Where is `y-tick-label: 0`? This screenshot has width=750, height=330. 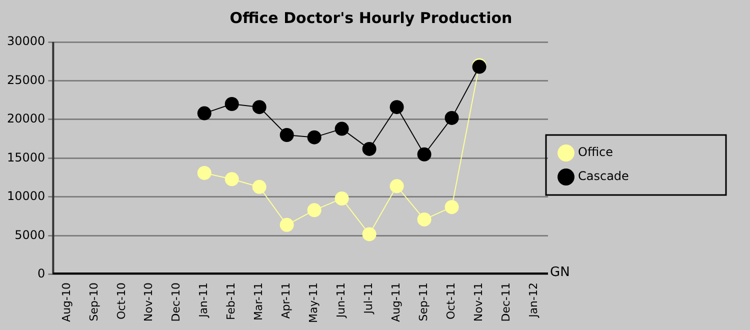 y-tick-label: 0 is located at coordinates (42, 273).